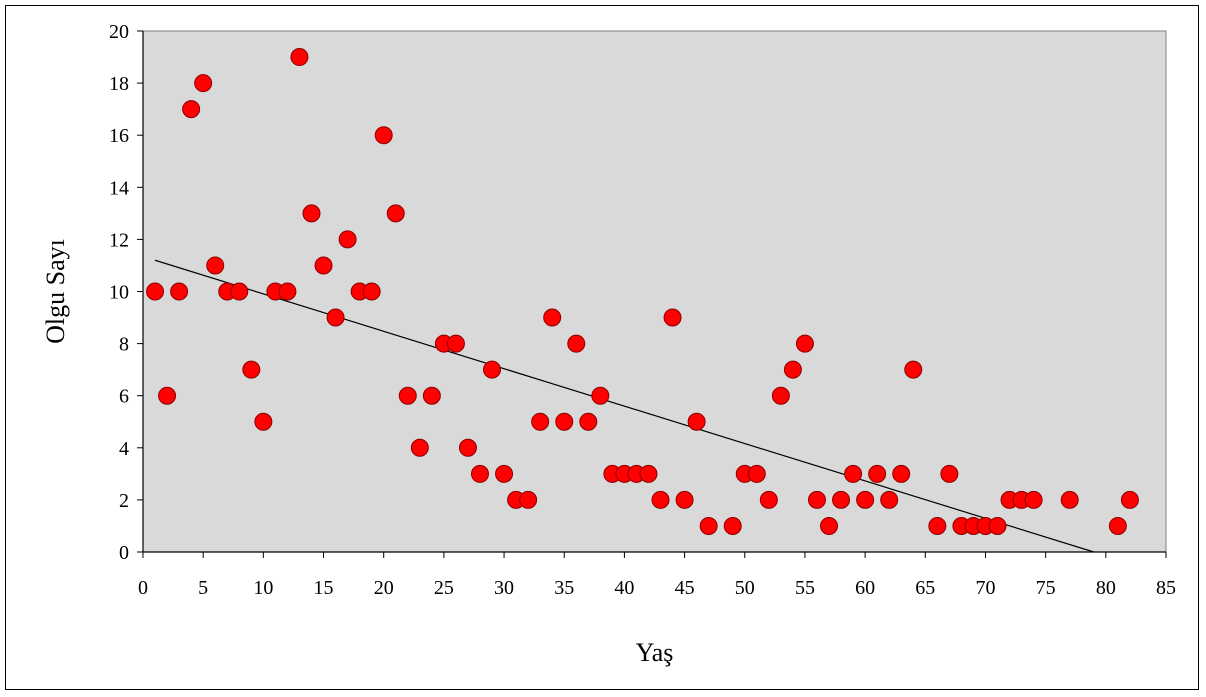 Image resolution: width=1206 pixels, height=697 pixels. Describe the element at coordinates (124, 345) in the screenshot. I see `y-tick-label: 8` at that location.